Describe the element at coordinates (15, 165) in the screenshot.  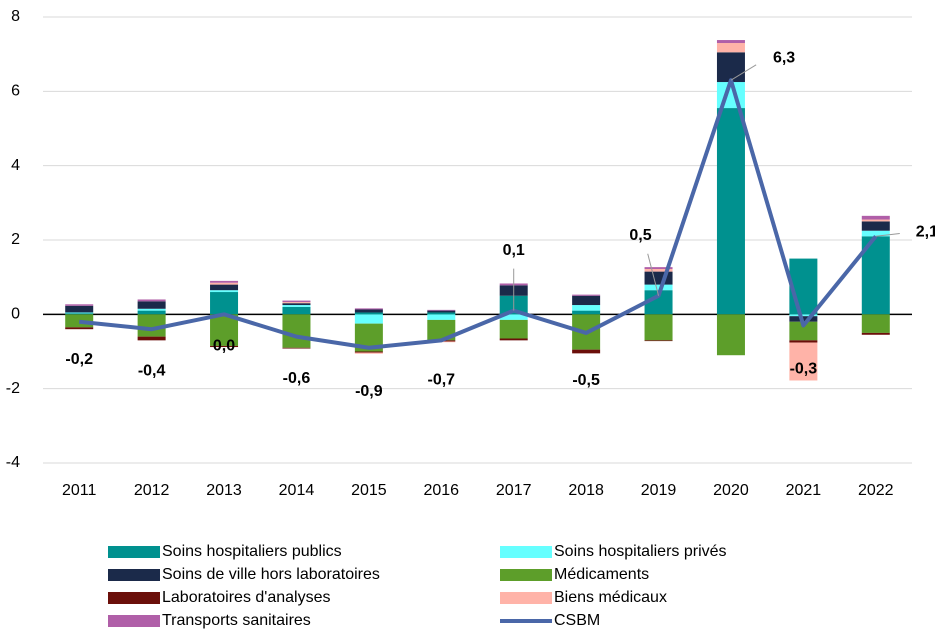
I see `y-tick-label: 4` at that location.